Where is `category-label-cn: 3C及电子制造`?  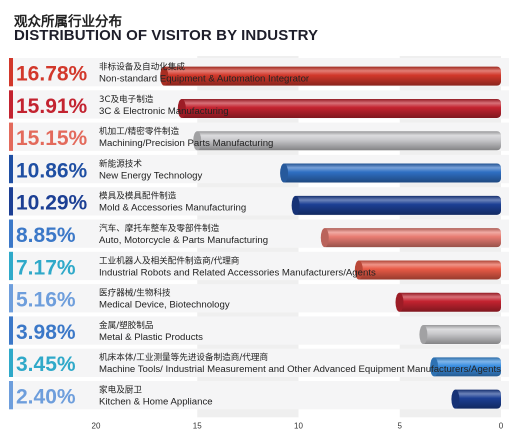
category-label-cn: 3C及电子制造 is located at coordinates (126, 99).